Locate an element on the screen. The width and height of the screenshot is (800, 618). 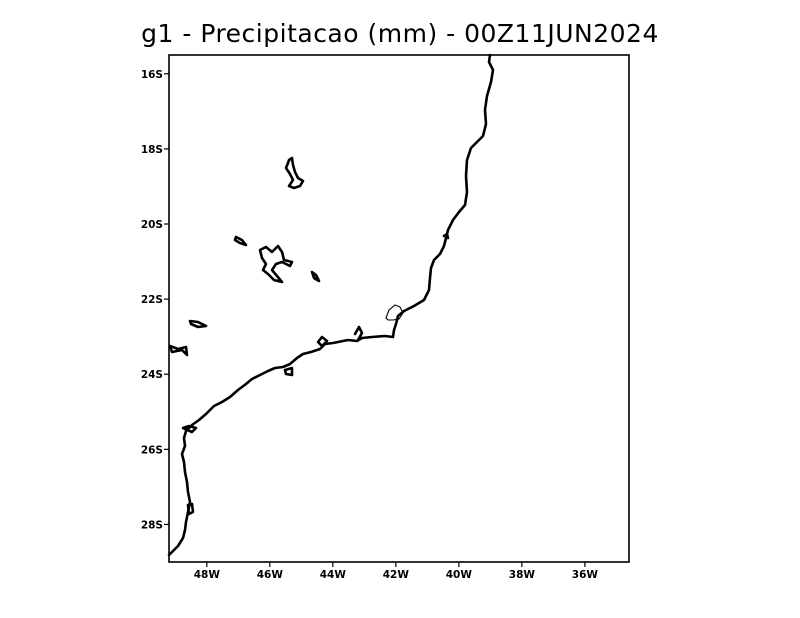
coast-detail-paranagua is located at coordinates (189, 429).